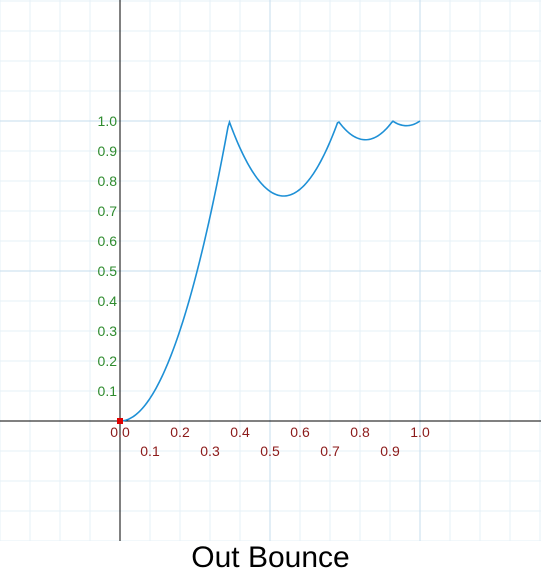 Image resolution: width=541 pixels, height=577 pixels. Describe the element at coordinates (108, 271) in the screenshot. I see `y-tick-label: 0.5` at that location.